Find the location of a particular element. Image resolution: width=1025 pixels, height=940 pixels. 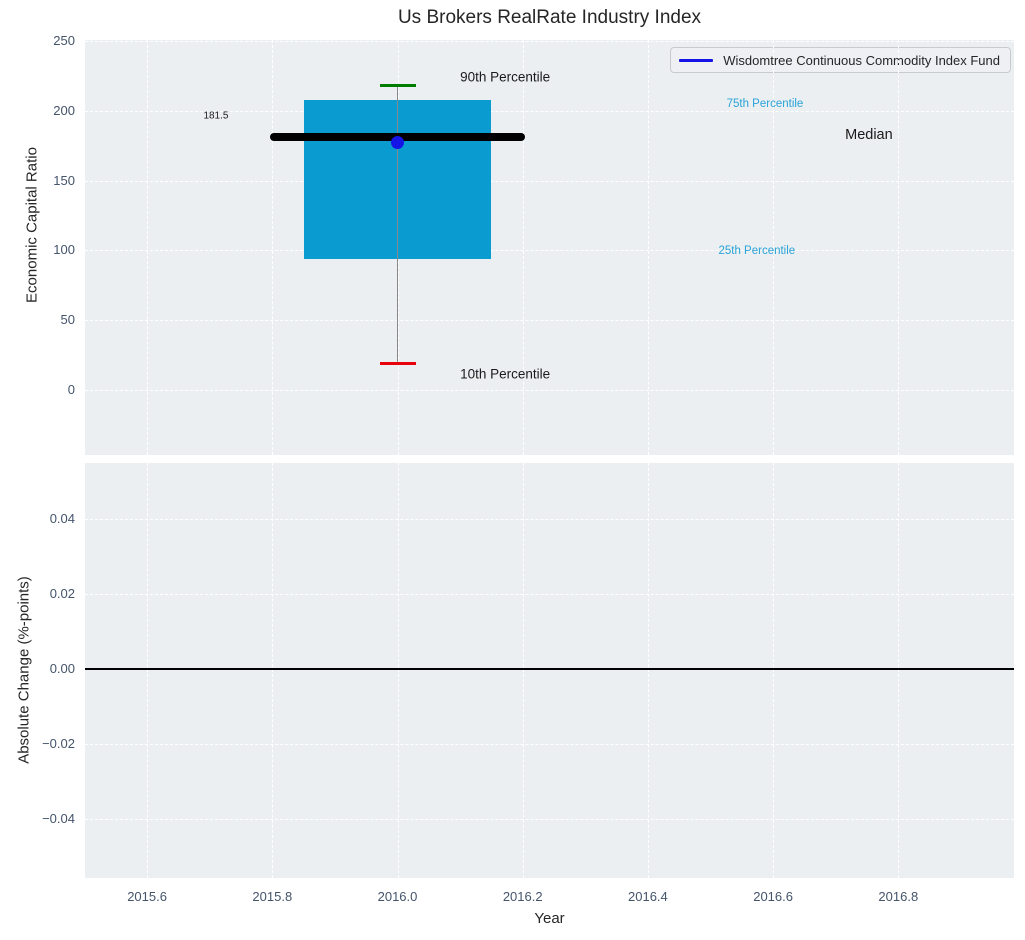

chart-title: Us Brokers RealRate Industry Index is located at coordinates (549, 17).